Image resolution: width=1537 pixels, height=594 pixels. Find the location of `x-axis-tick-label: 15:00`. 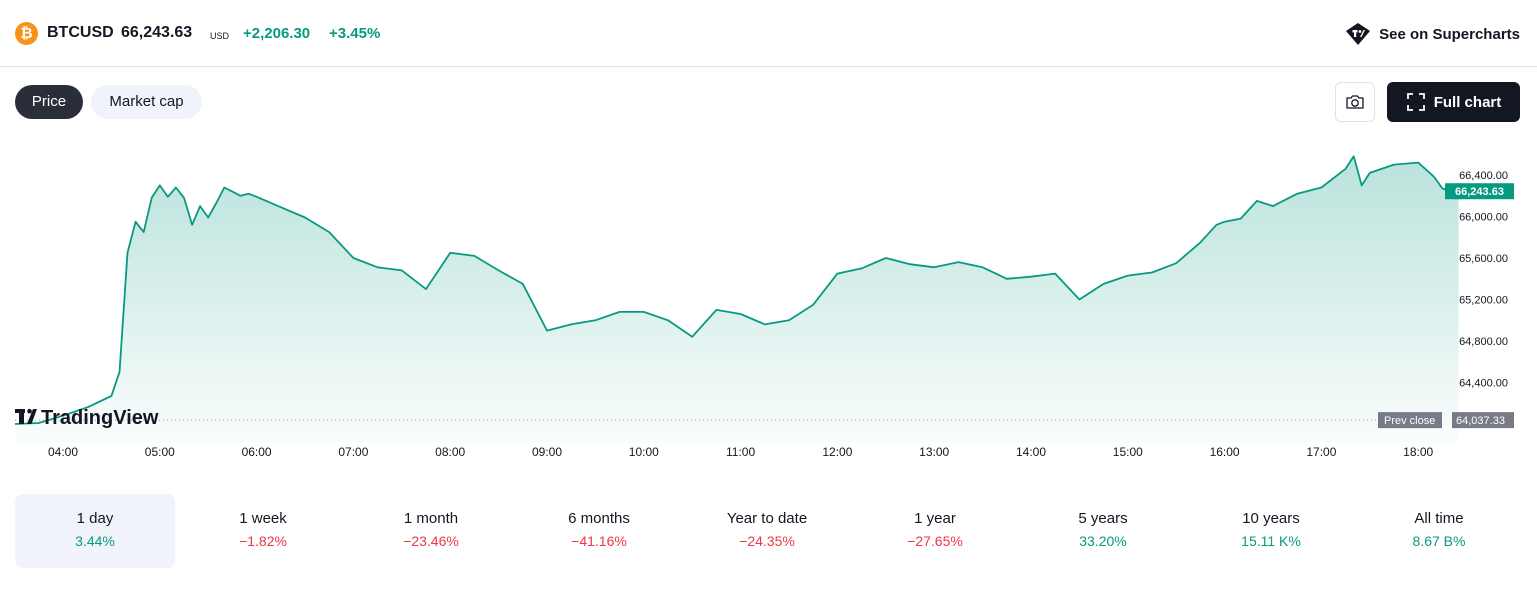

x-axis-tick-label: 15:00 is located at coordinates (1128, 452).